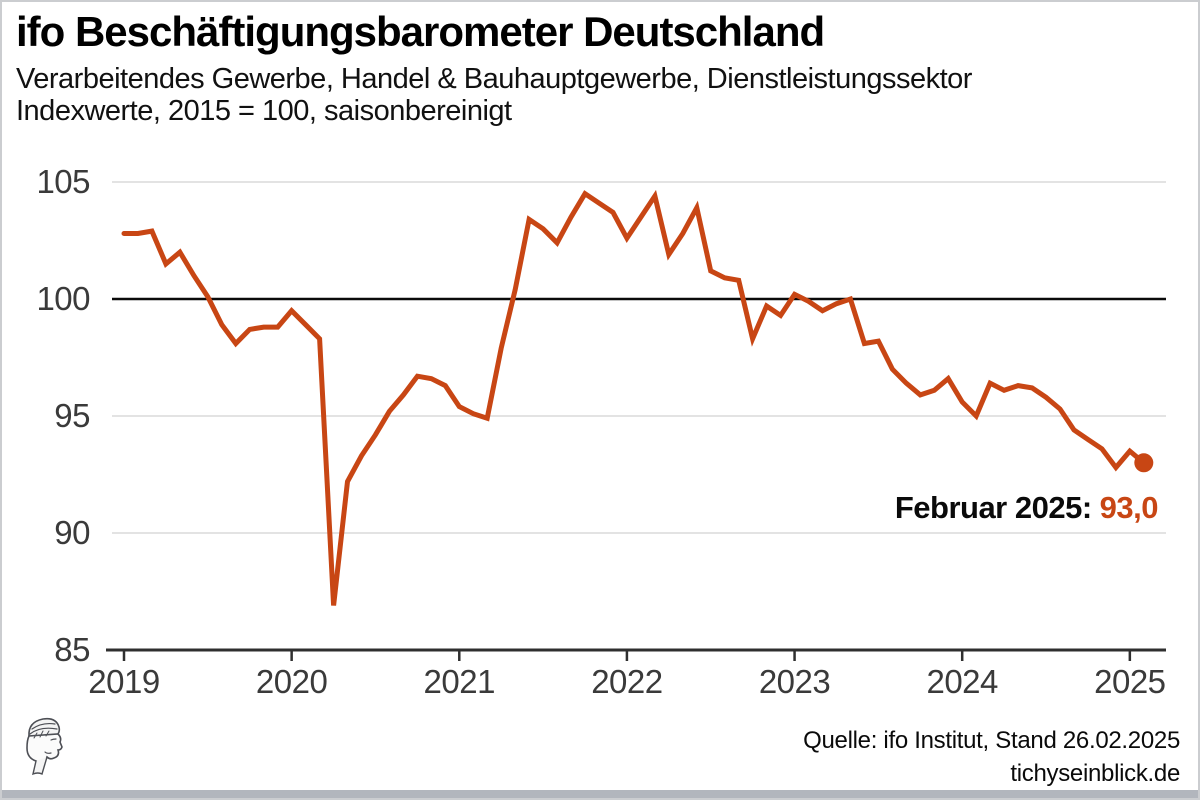  Describe the element at coordinates (124, 681) in the screenshot. I see `x-axis-label-2019: 2019` at that location.